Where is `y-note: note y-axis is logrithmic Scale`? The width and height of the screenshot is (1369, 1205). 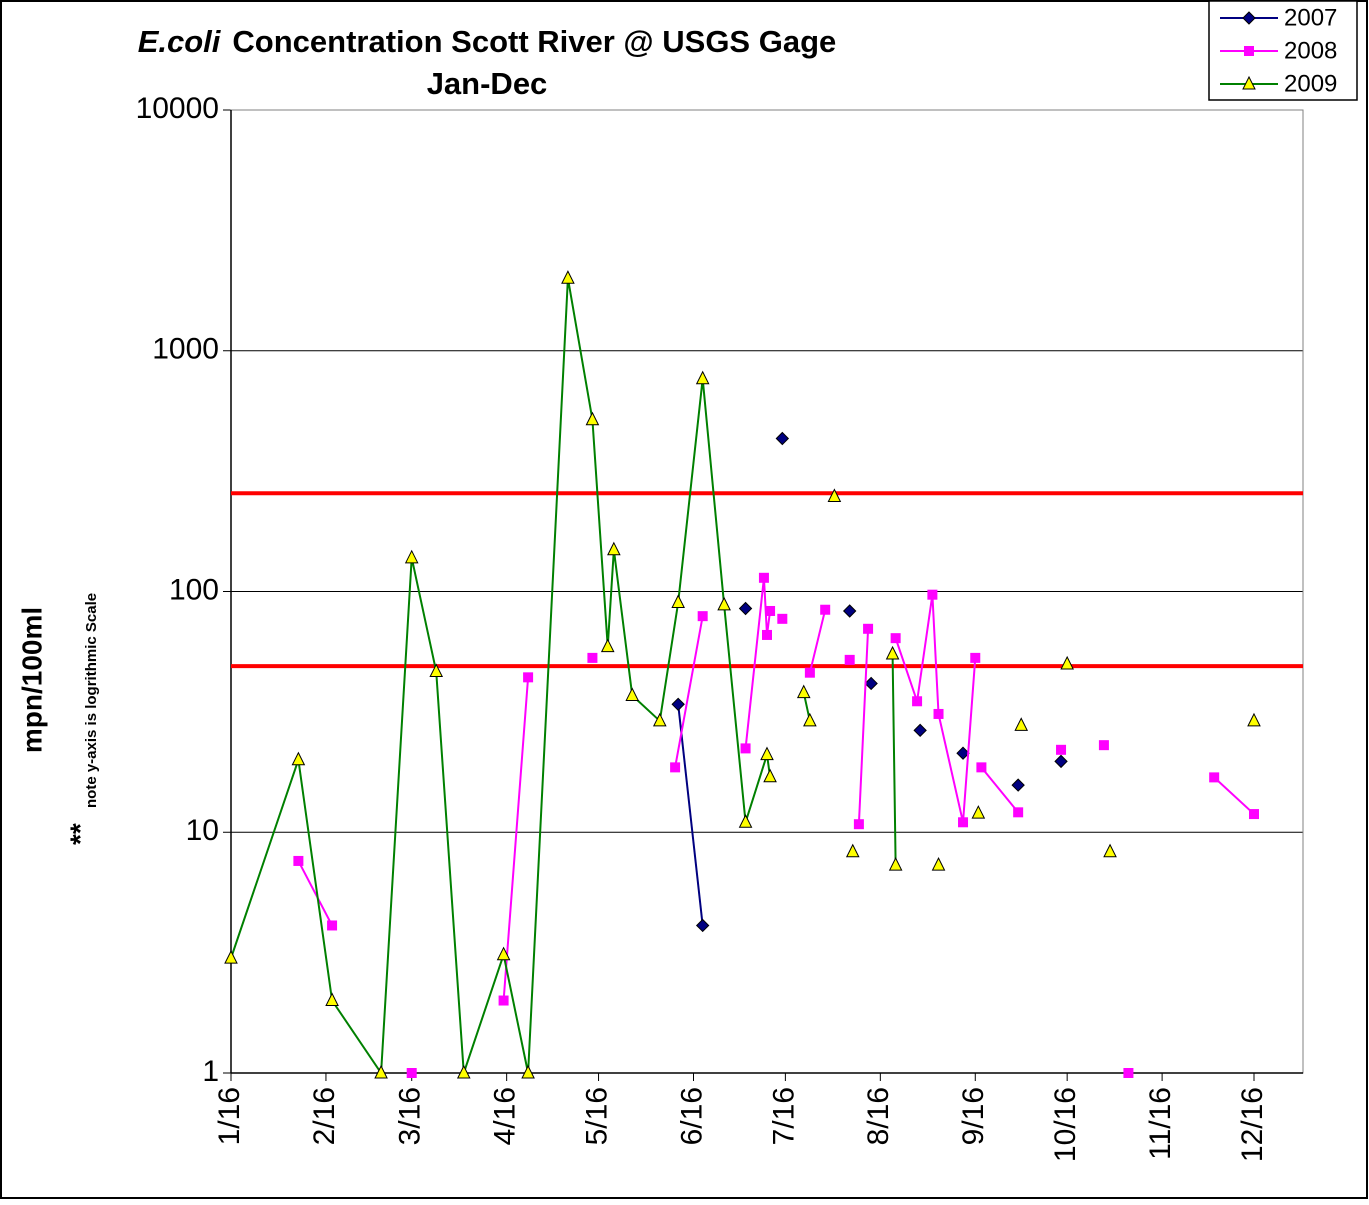
y-note: note y-axis is logrithmic Scale is located at coordinates (91, 700).